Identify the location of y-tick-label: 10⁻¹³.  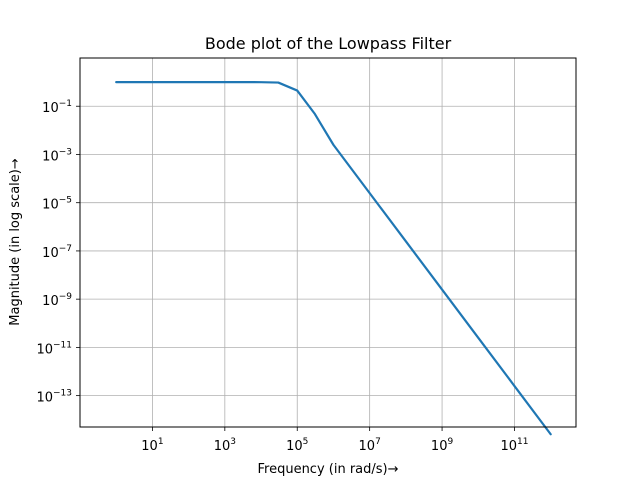
(54, 397).